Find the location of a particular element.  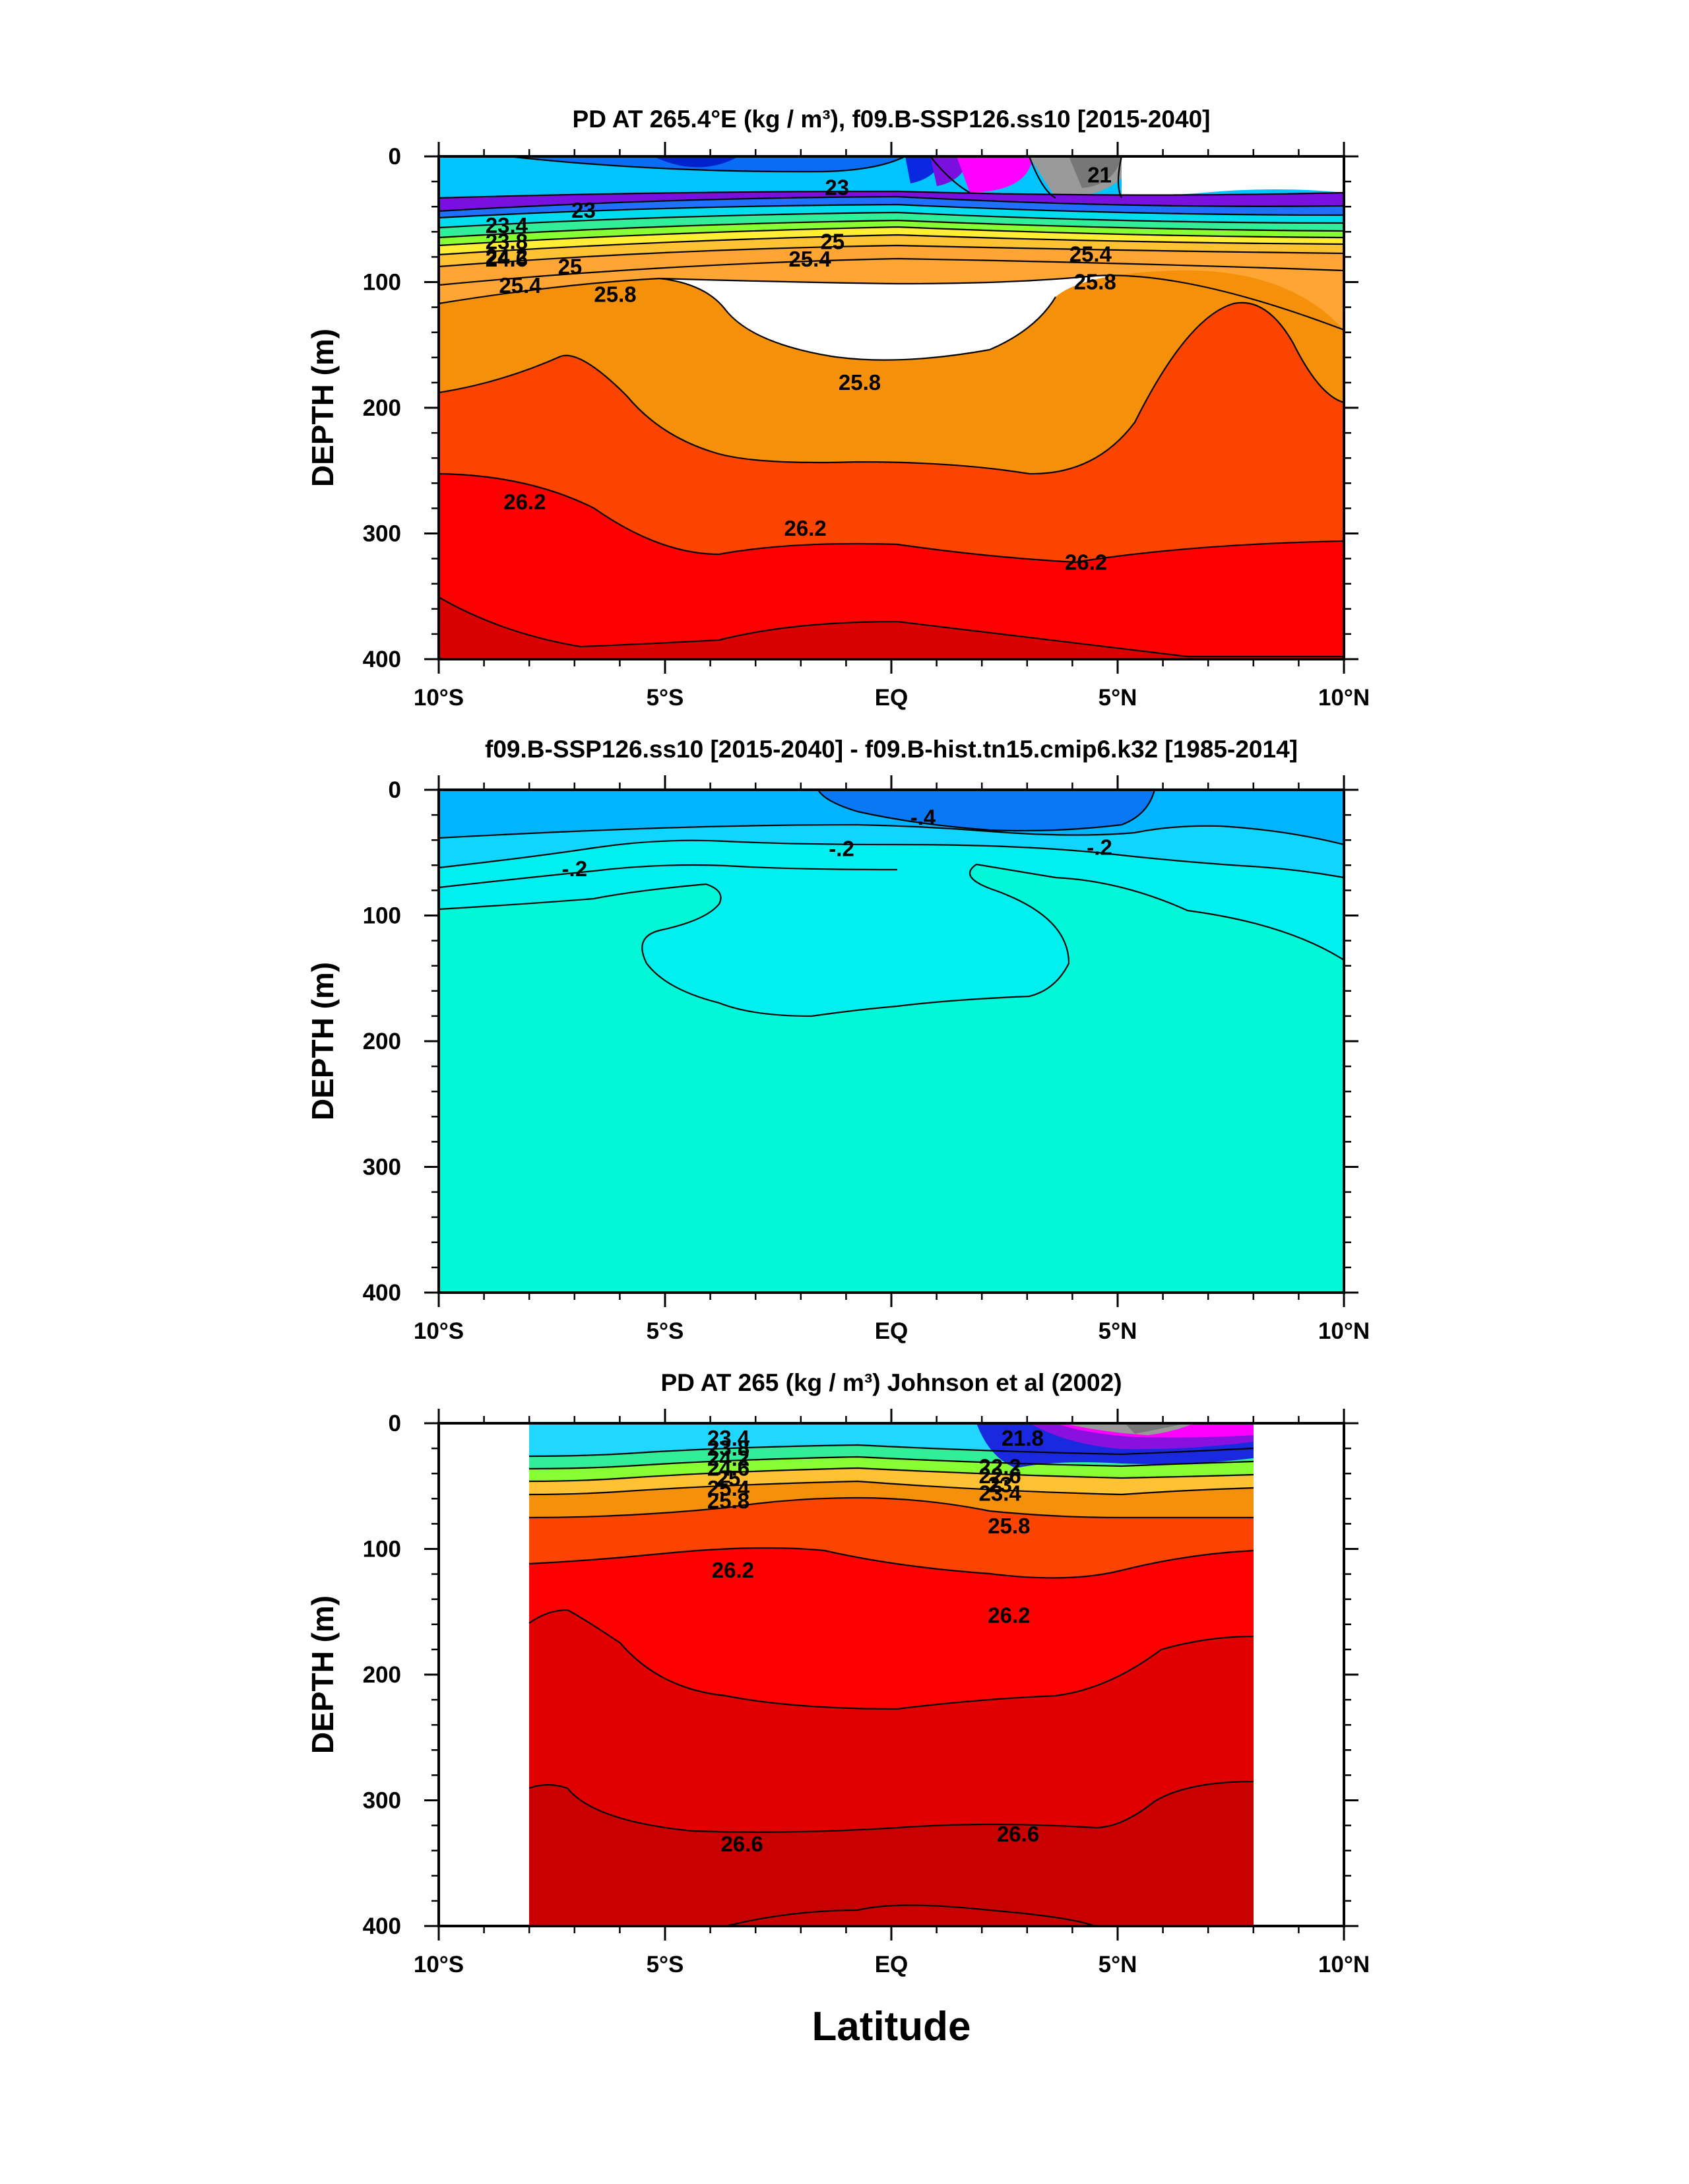

contour-label: 22.6 is located at coordinates (1000, 1475).